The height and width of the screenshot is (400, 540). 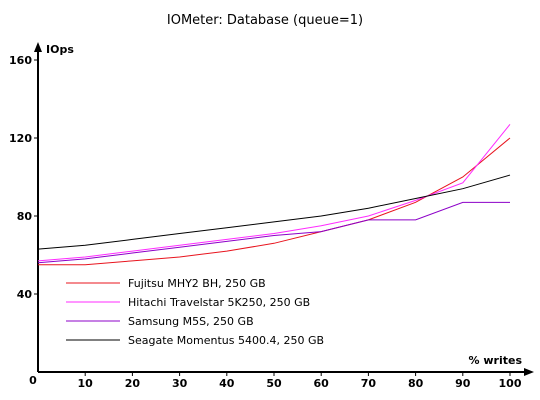 I want to click on chart-title: IOMeter: Database (queue=1), so click(x=265, y=20).